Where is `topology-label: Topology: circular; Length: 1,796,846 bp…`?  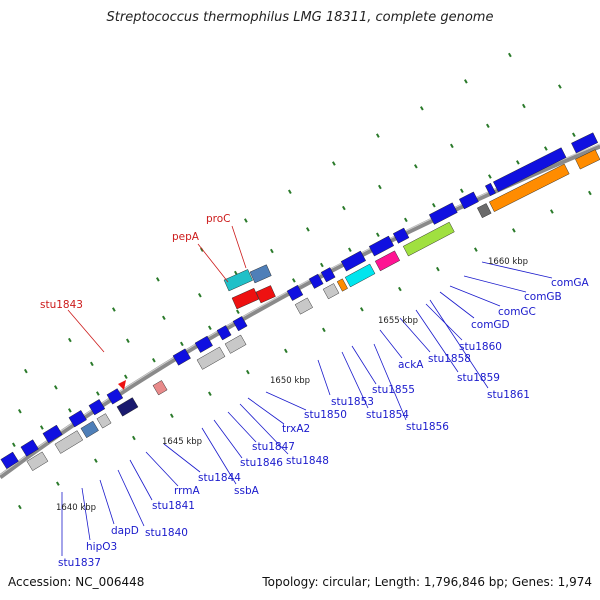
topology-label: Topology: circular; Length: 1,796,846 bp… is located at coordinates (427, 582).